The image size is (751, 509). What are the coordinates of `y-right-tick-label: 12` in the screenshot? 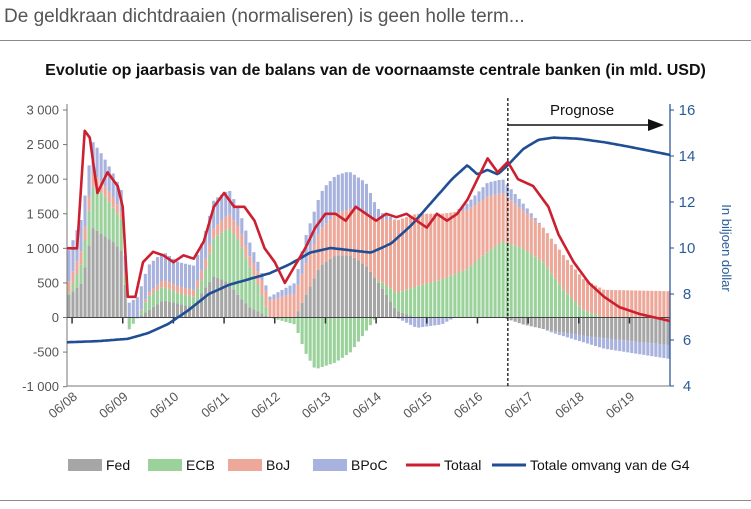 It's located at (687, 202).